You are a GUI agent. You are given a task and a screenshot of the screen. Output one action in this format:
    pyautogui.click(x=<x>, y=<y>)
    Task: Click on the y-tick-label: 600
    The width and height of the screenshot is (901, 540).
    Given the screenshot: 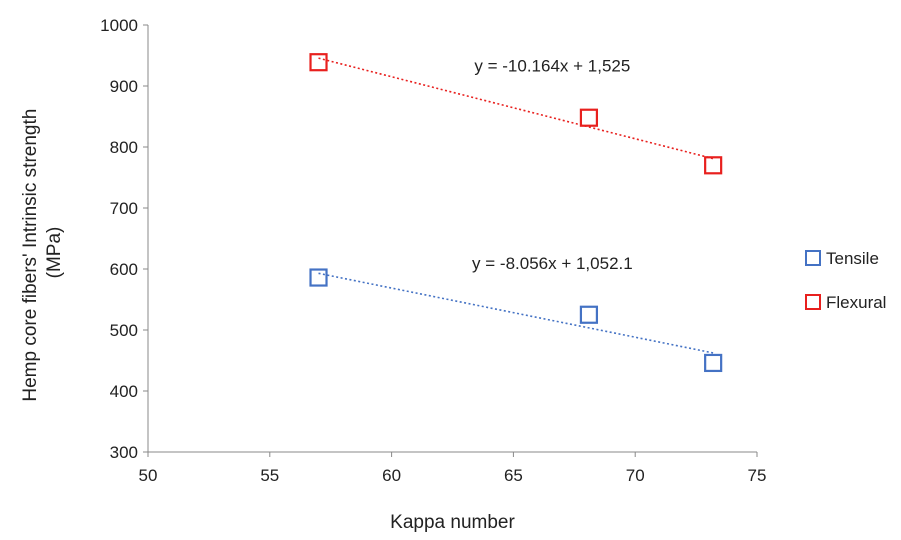 What is the action you would take?
    pyautogui.click(x=124, y=269)
    